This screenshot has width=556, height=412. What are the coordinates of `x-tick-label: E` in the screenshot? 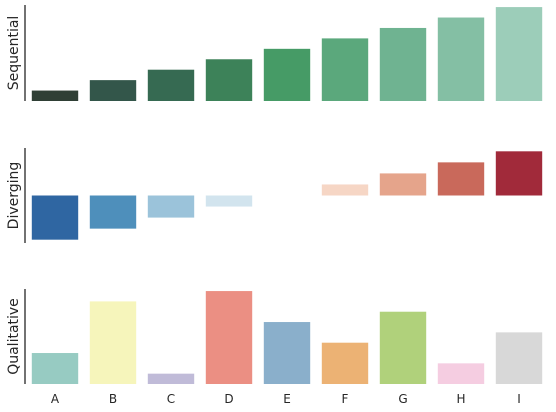 It's located at (287, 399).